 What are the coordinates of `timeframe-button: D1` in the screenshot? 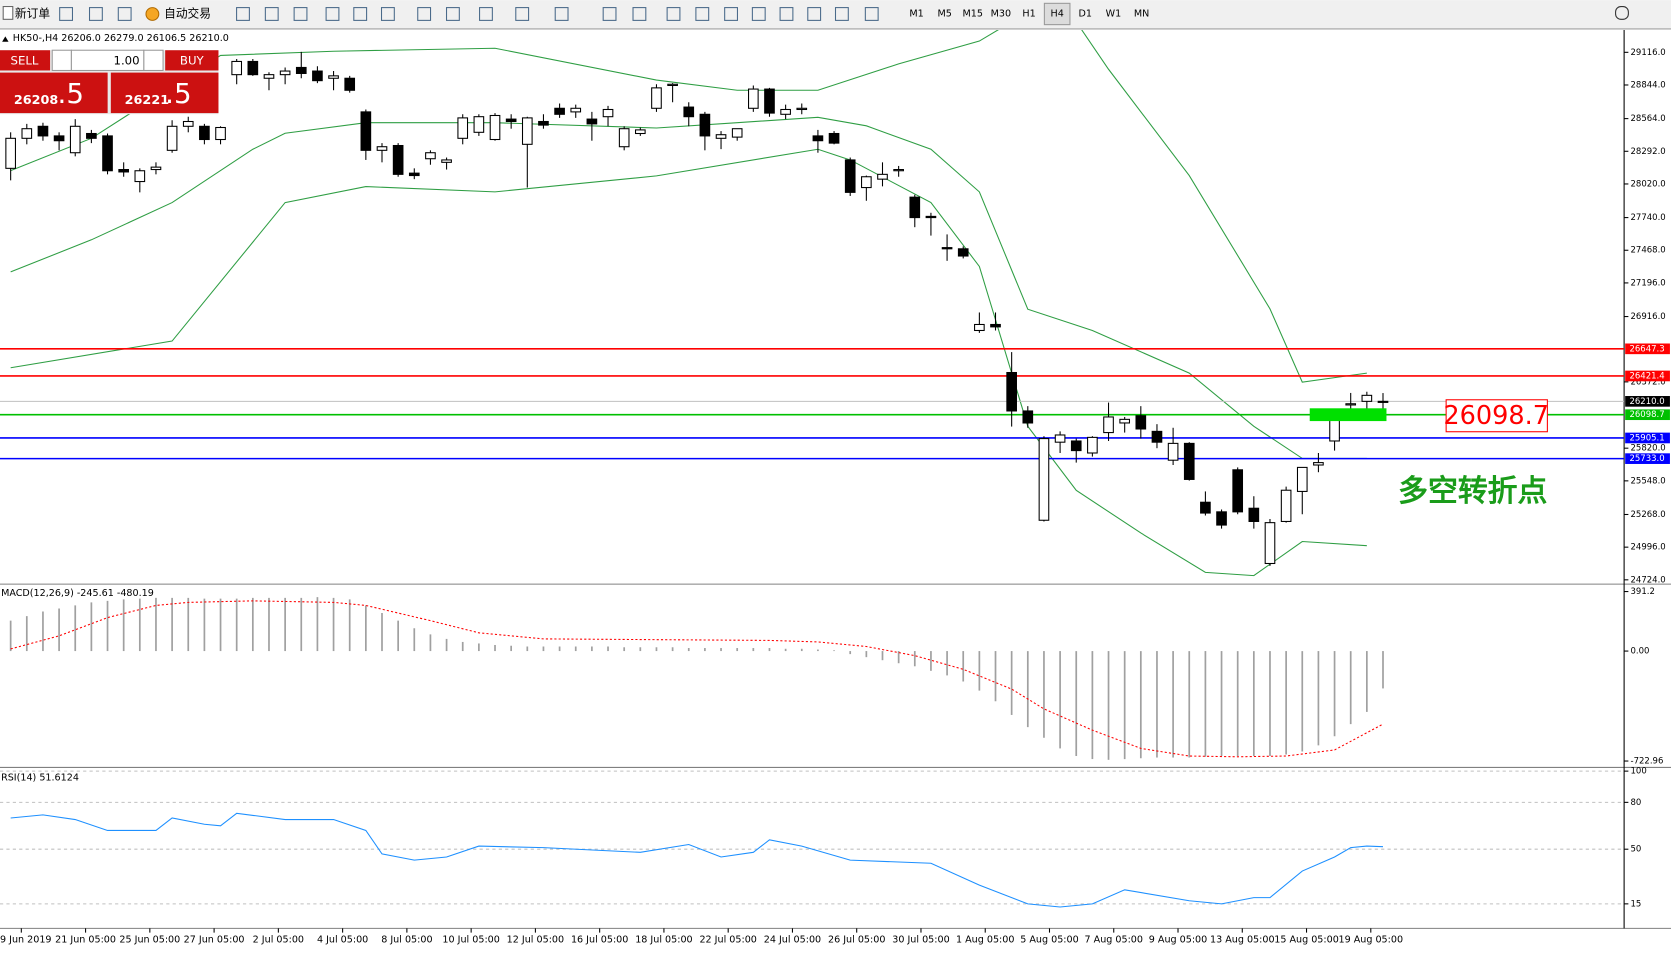 It's located at (1085, 13).